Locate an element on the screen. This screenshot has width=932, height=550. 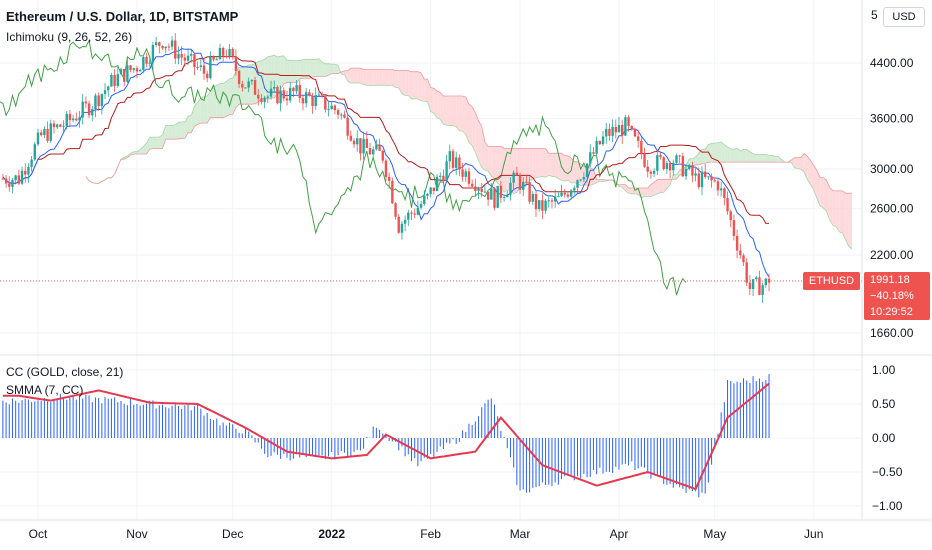
price-change: −40.18% is located at coordinates (892, 296).